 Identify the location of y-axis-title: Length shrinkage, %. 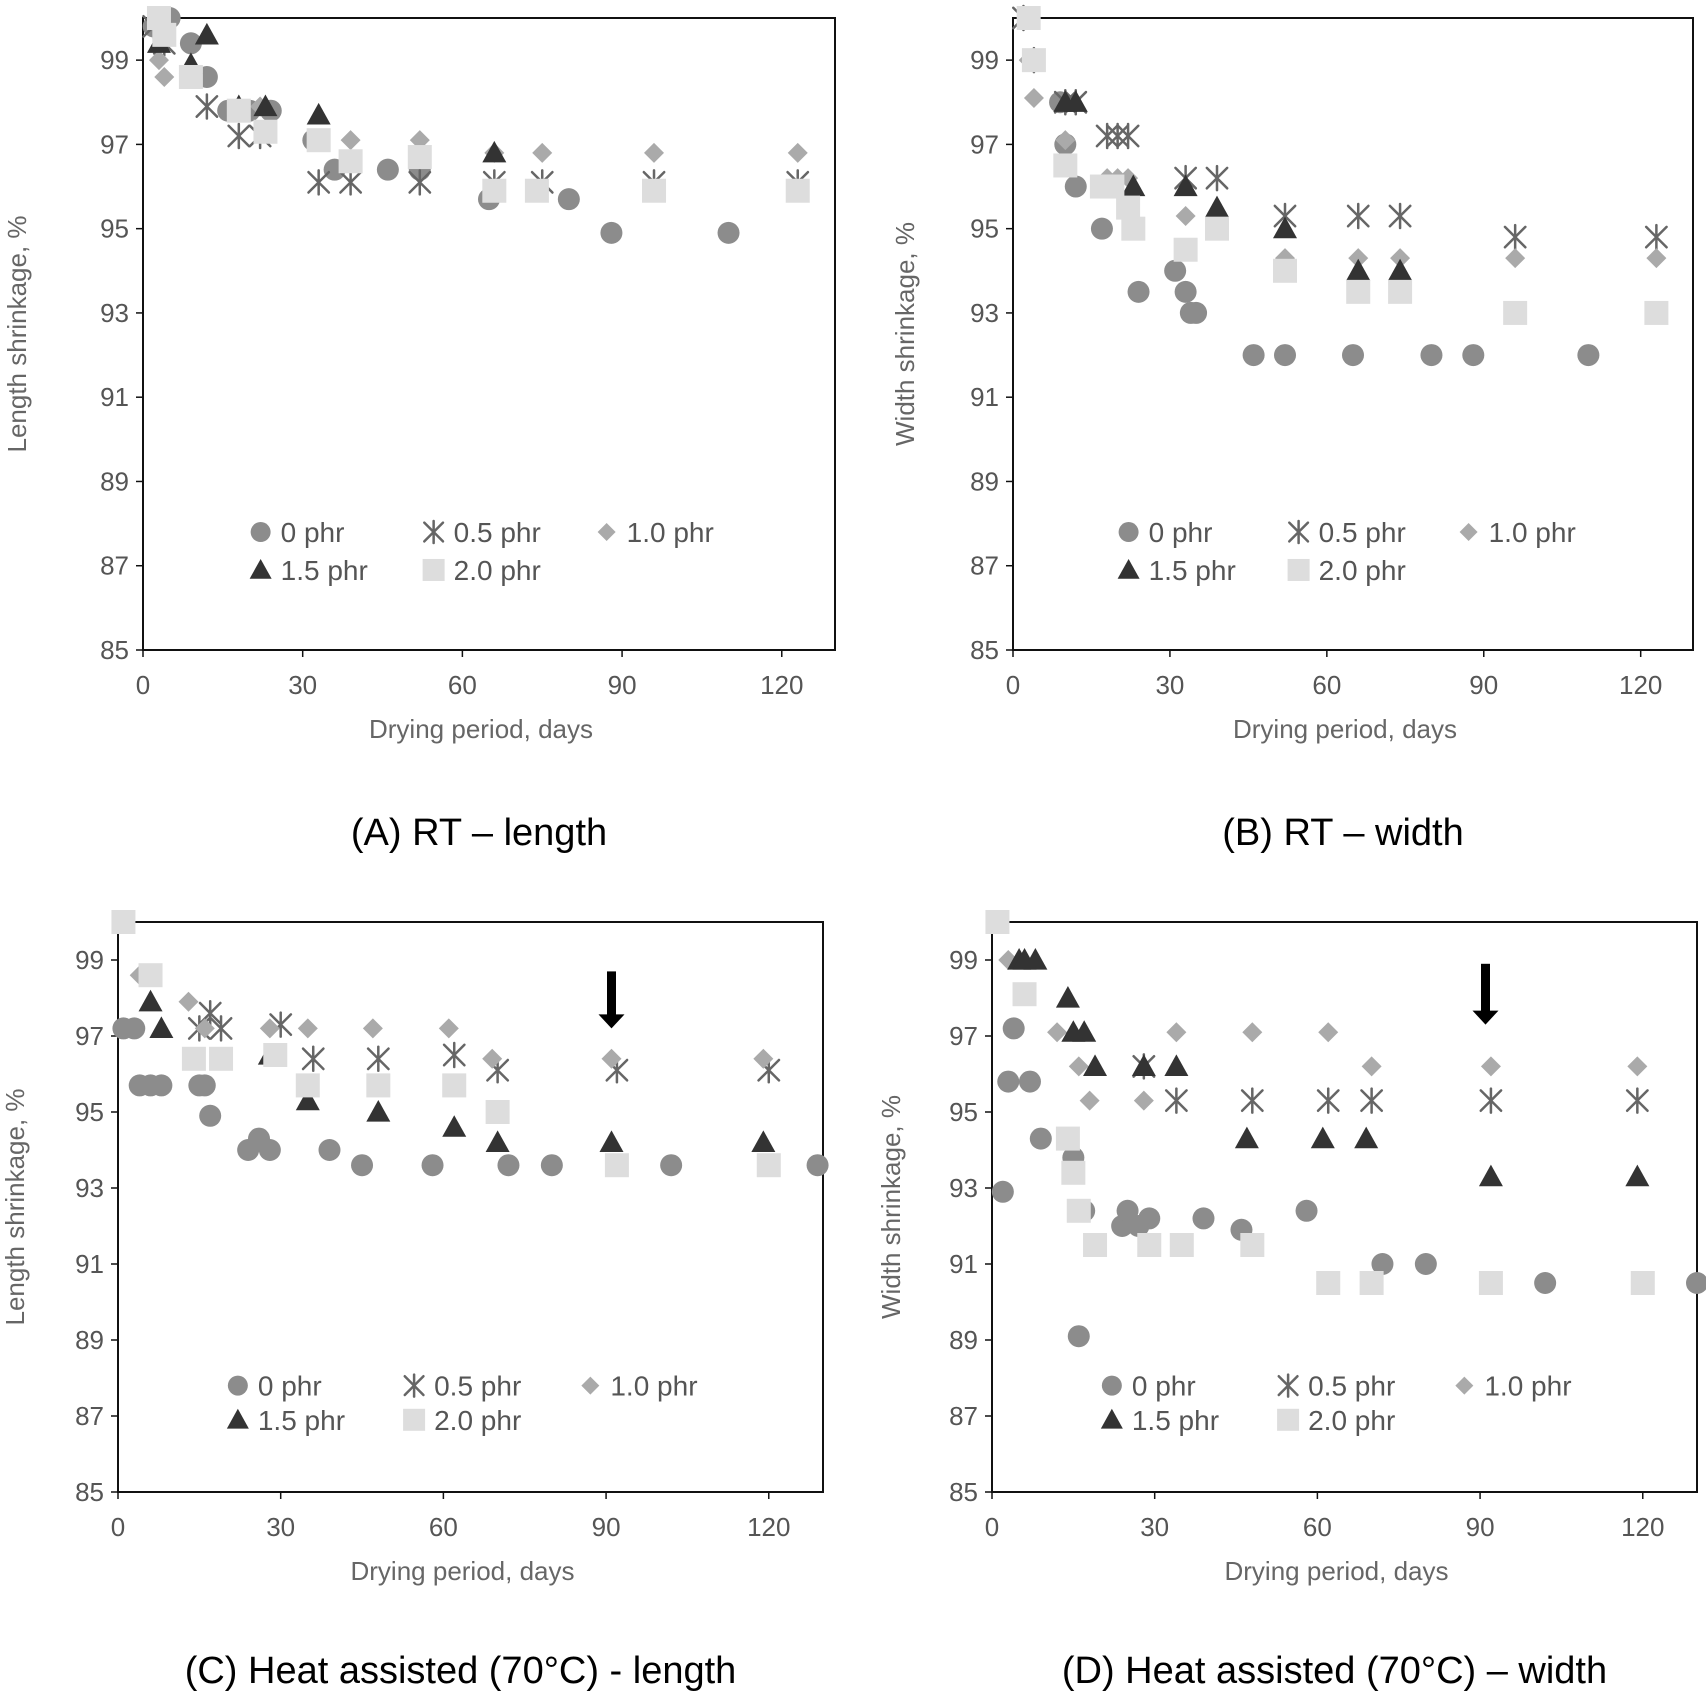
(15, 1206).